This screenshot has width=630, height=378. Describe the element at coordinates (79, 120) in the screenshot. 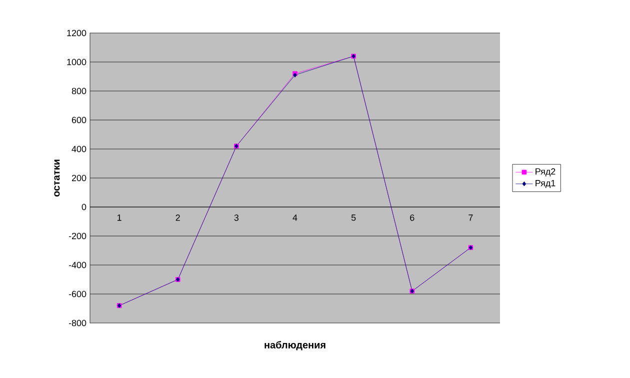

I see `y-tick-label: 600` at that location.